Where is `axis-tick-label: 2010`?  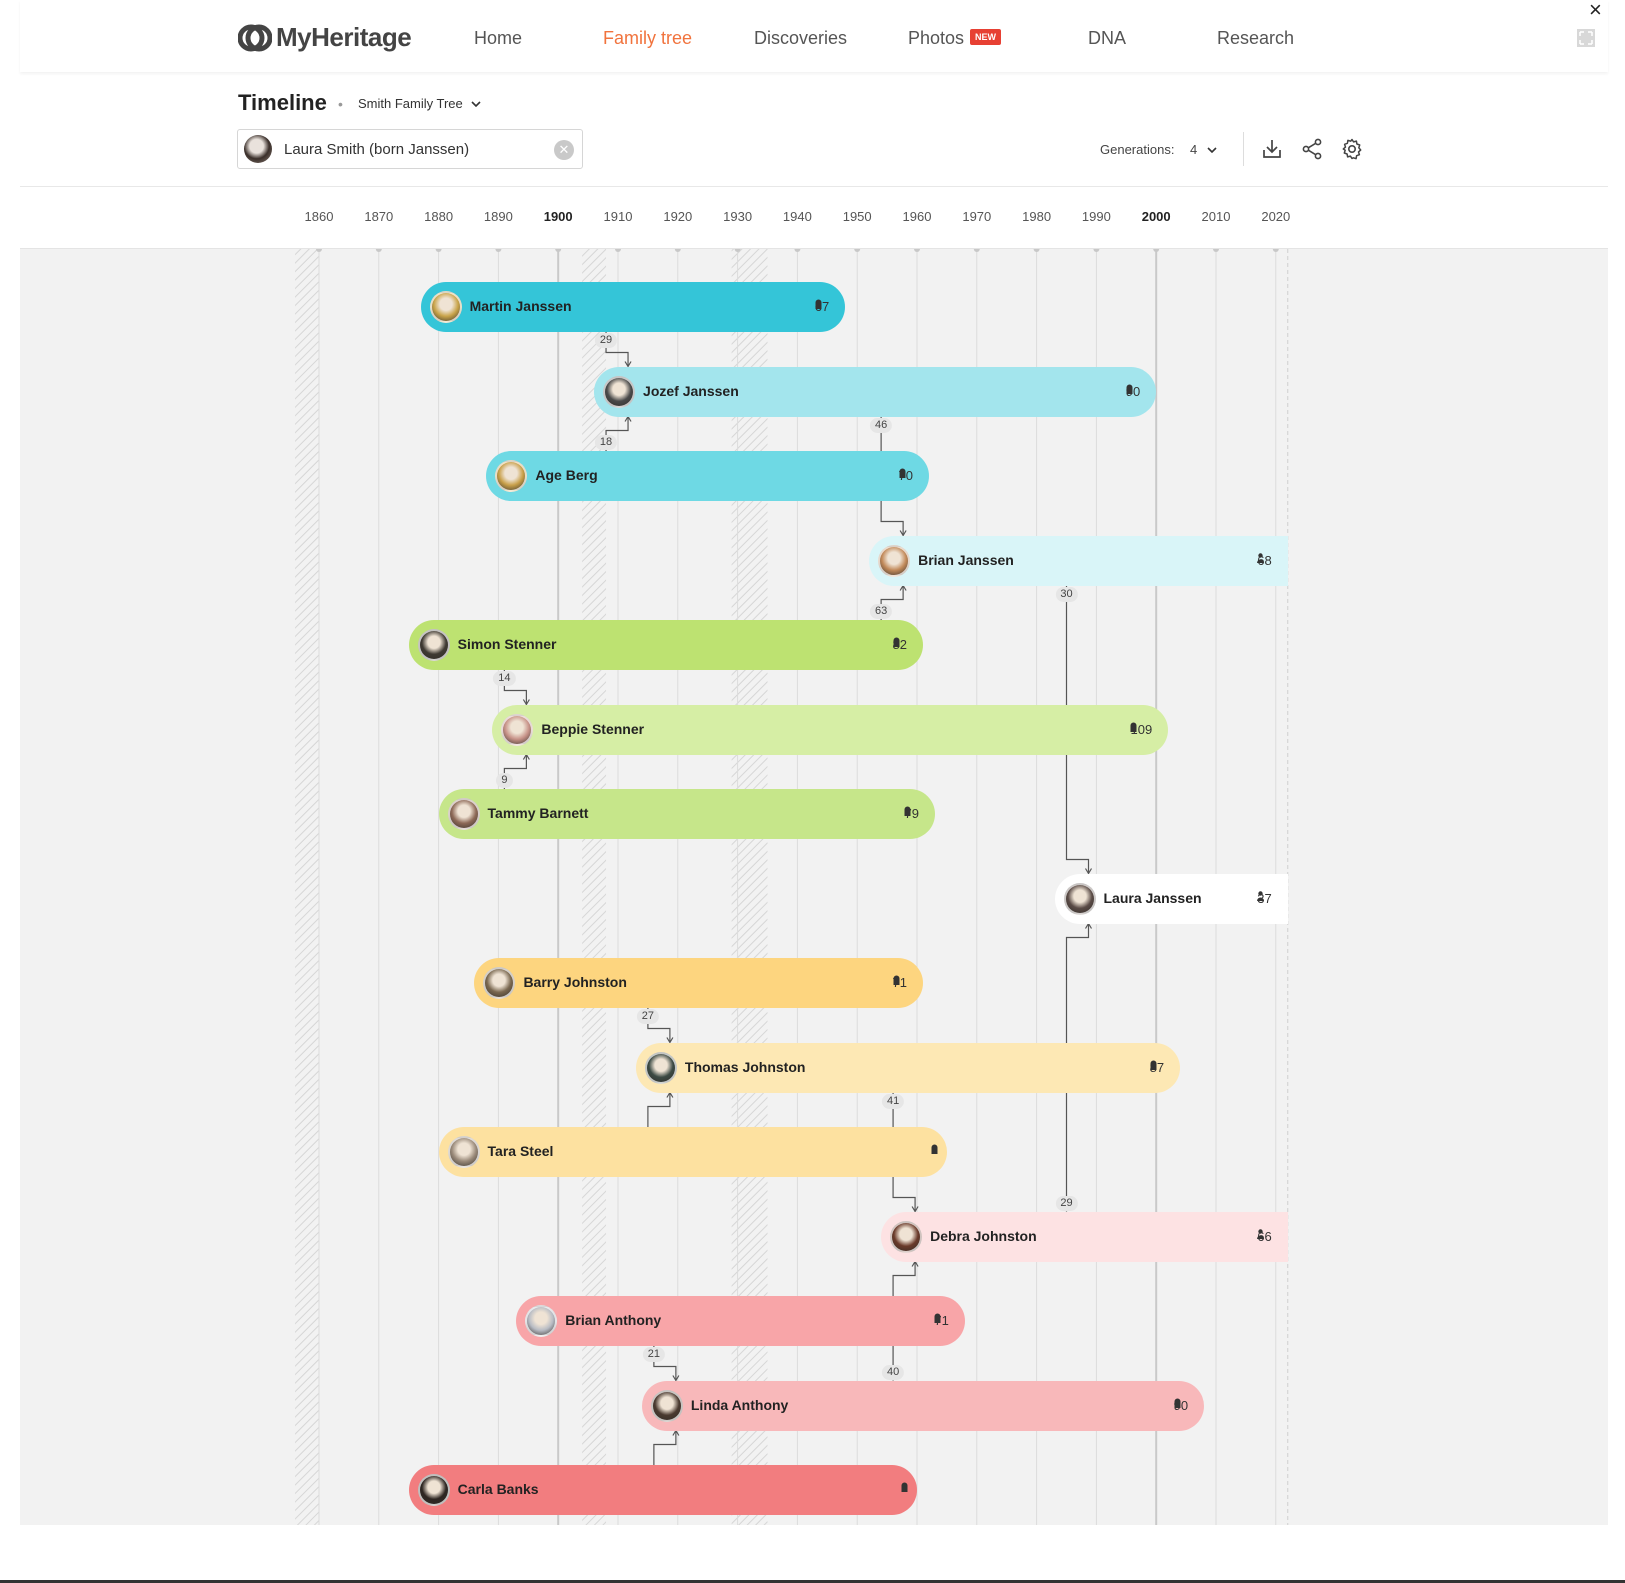 axis-tick-label: 2010 is located at coordinates (1216, 216).